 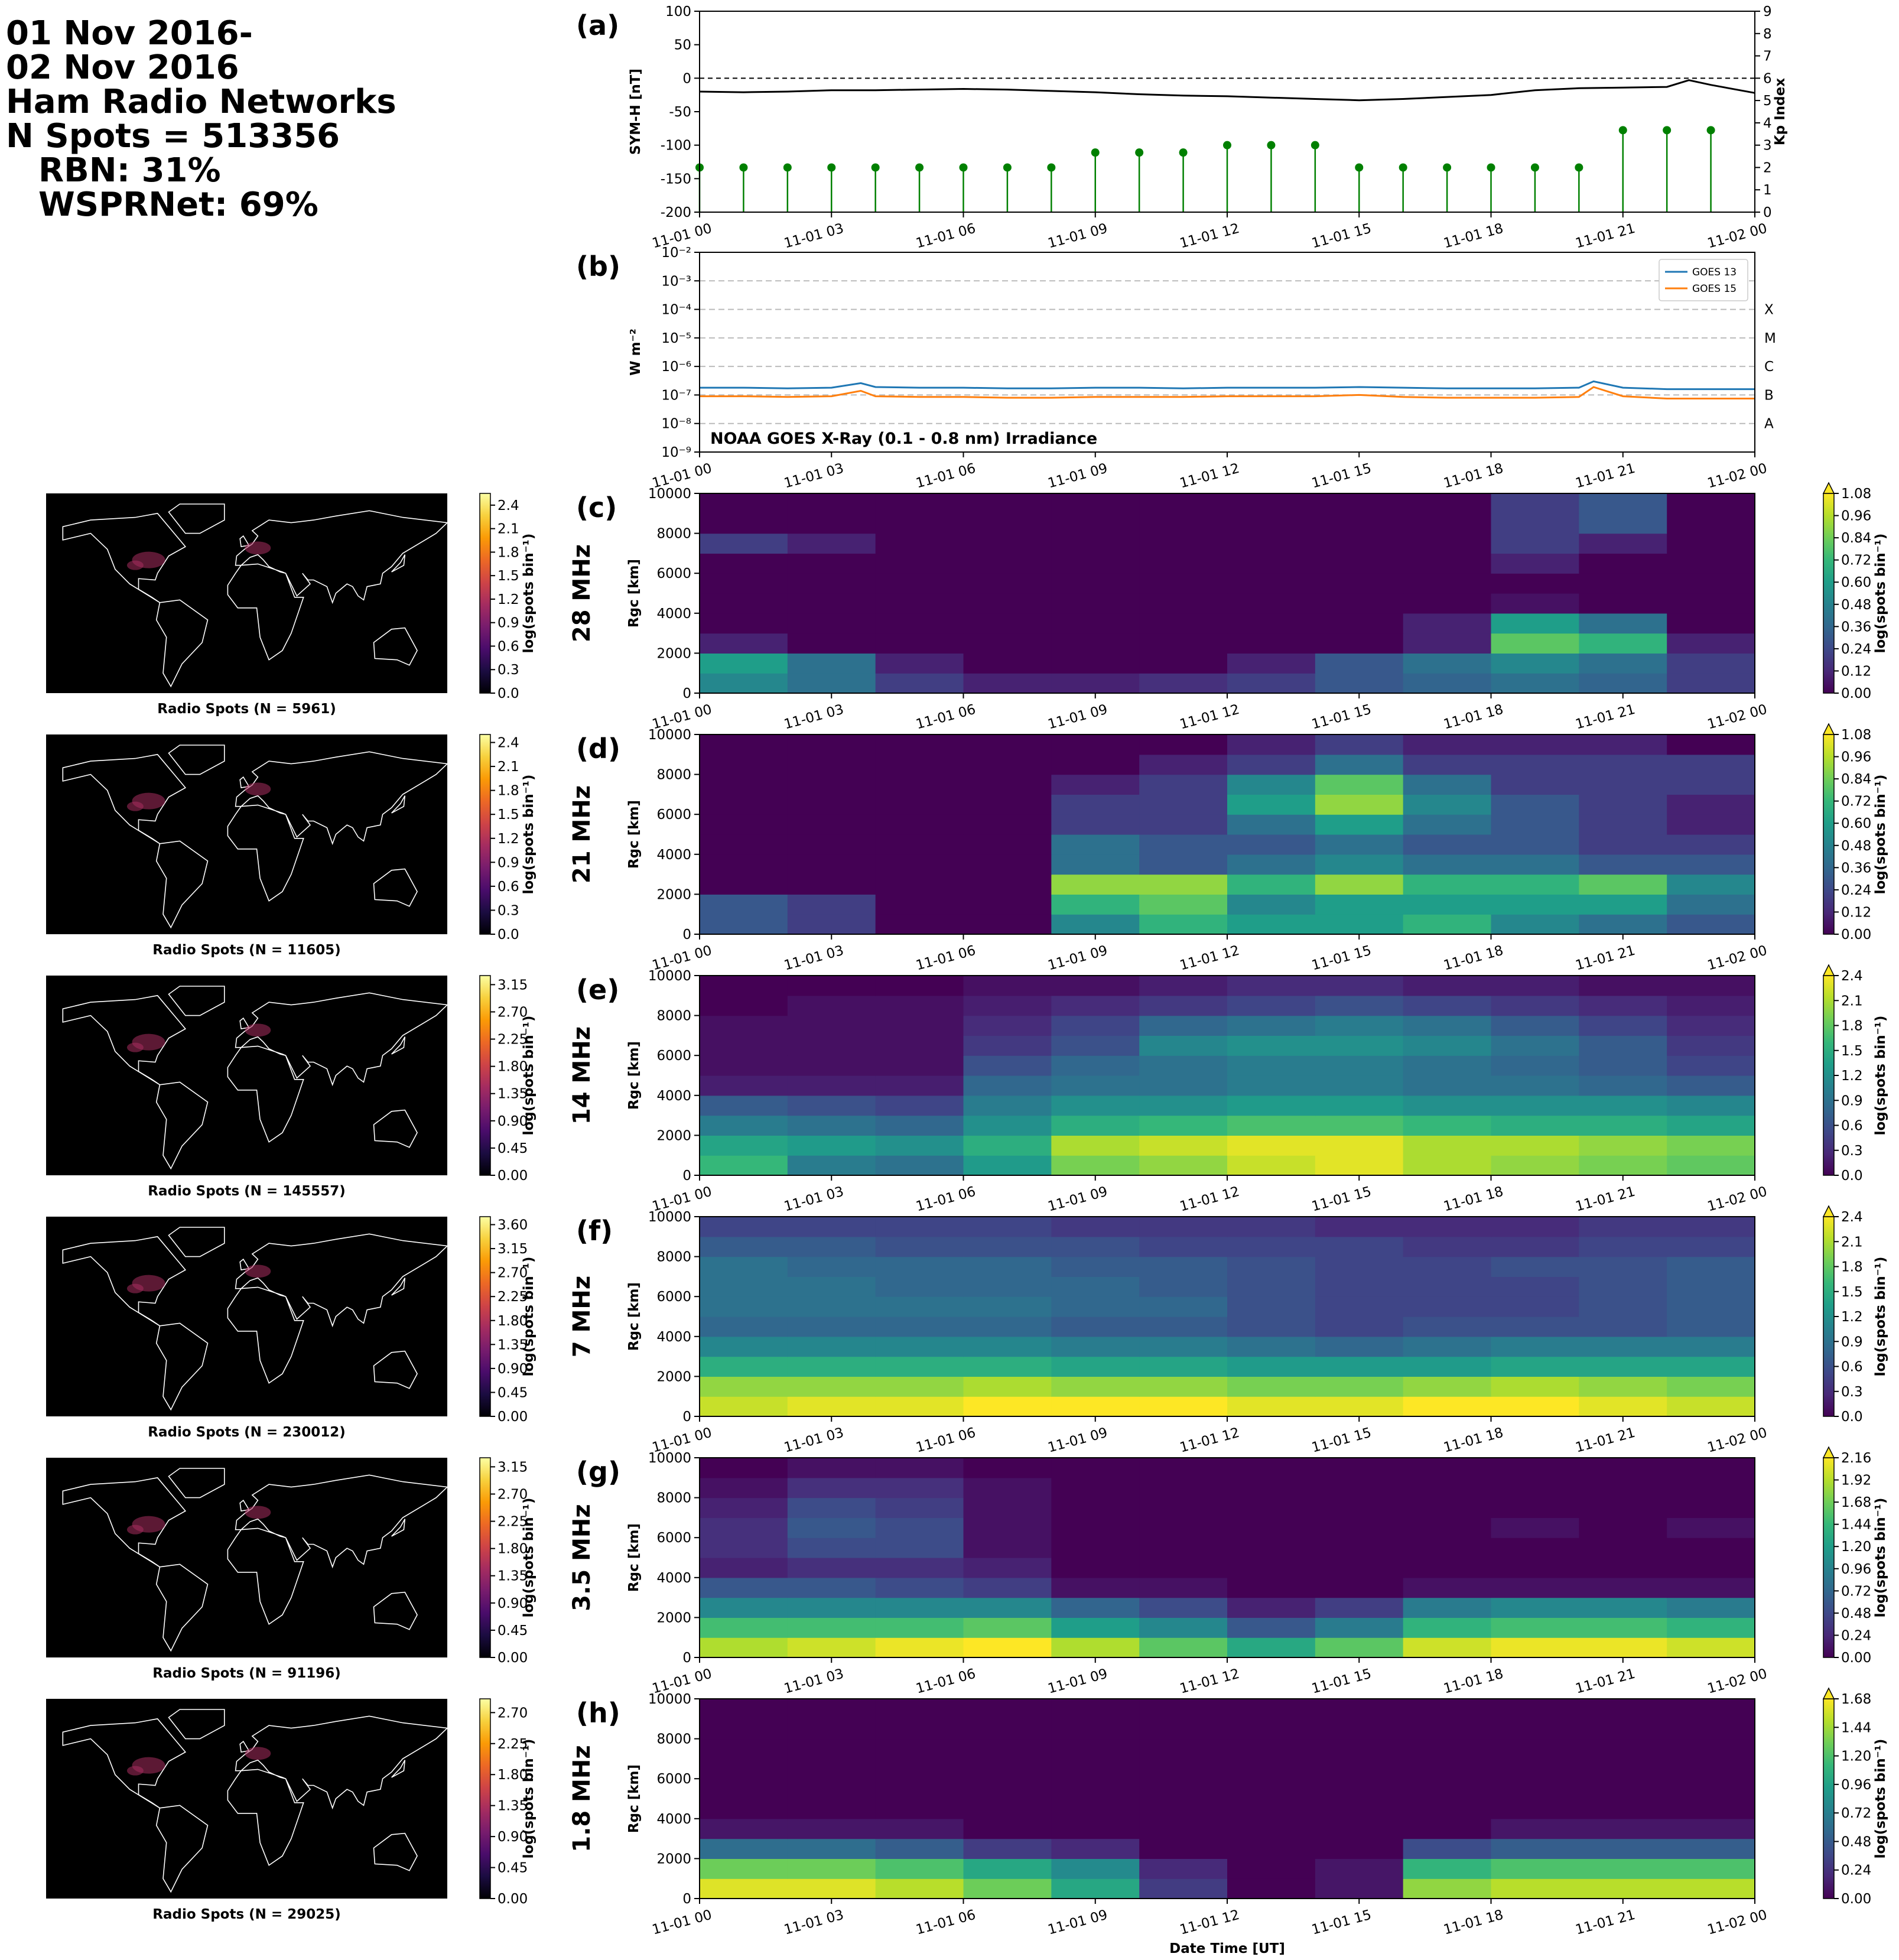 What do you see at coordinates (258, 1512) in the screenshot?
I see `spot-cluster` at bounding box center [258, 1512].